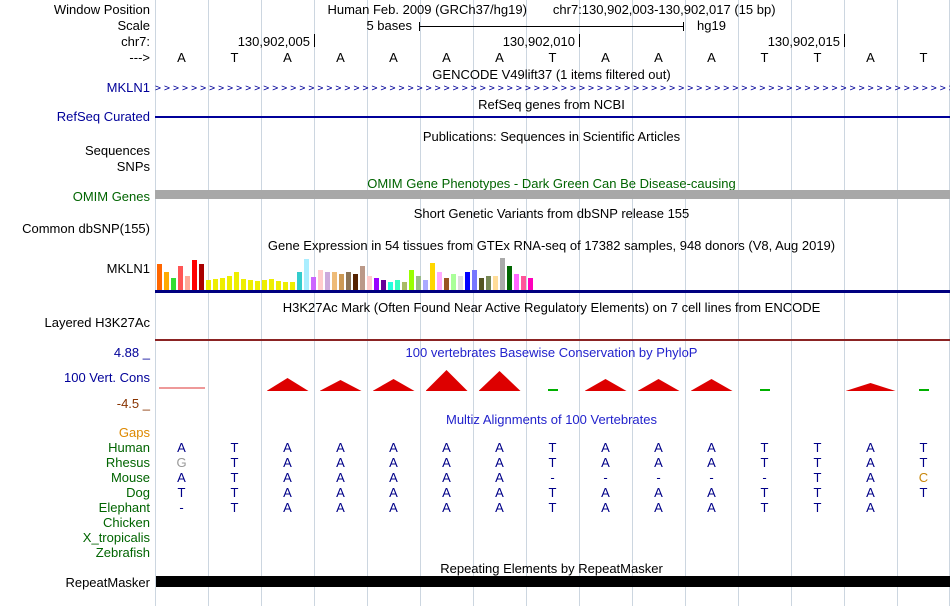  What do you see at coordinates (126, 522) in the screenshot?
I see `multiz-species-label-chicken: Chicken` at bounding box center [126, 522].